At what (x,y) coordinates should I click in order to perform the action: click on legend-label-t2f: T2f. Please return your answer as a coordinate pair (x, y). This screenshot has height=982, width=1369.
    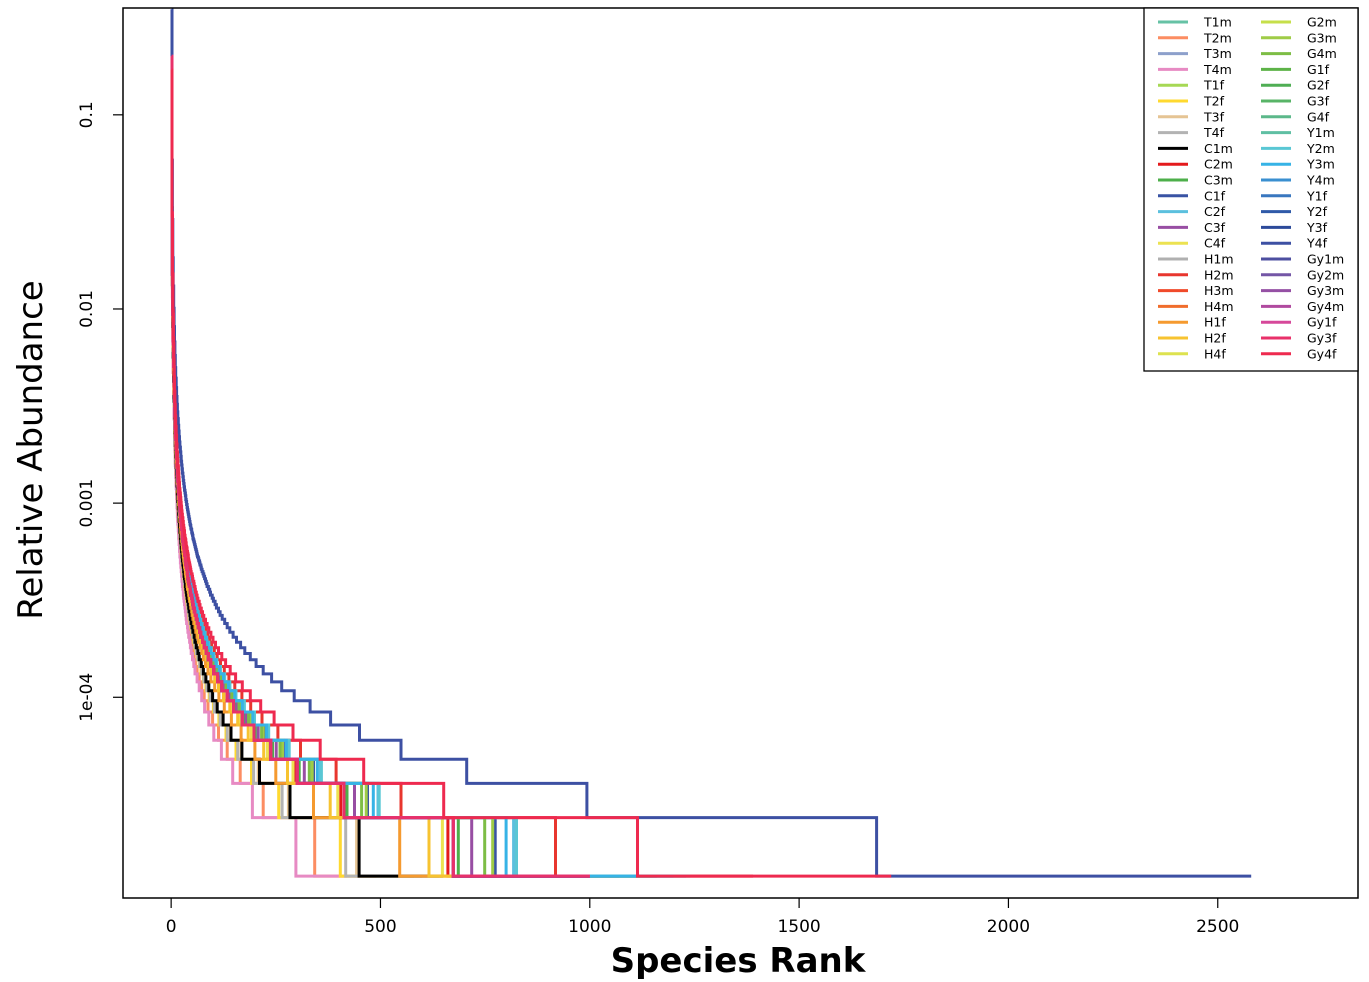
    Looking at the image, I should click on (1214, 101).